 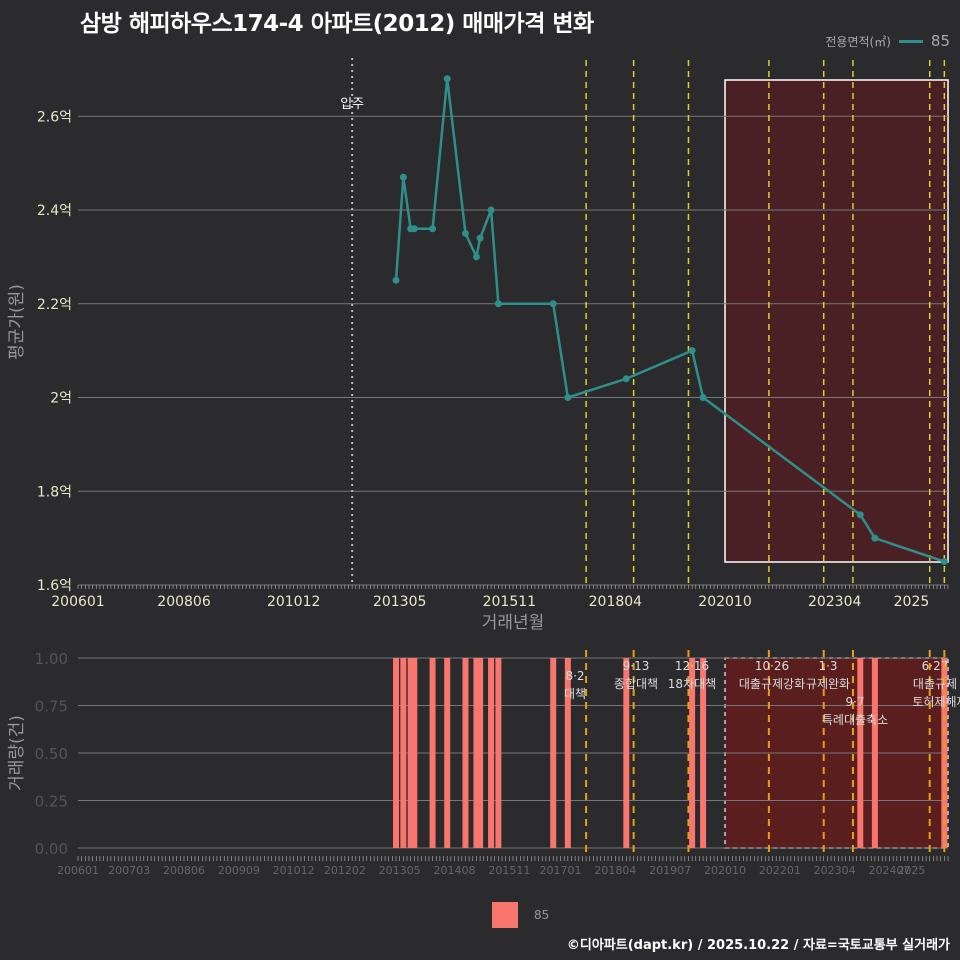 I want to click on y-tick-label: 2억, so click(x=61, y=399).